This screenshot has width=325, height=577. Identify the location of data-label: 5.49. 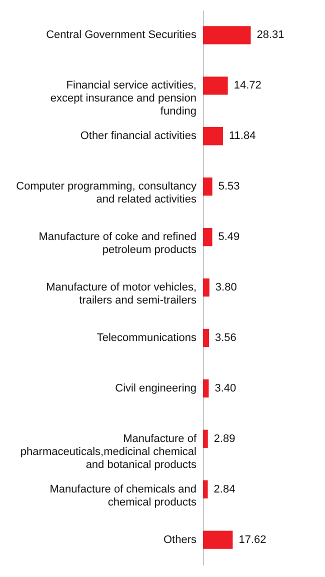
(229, 237).